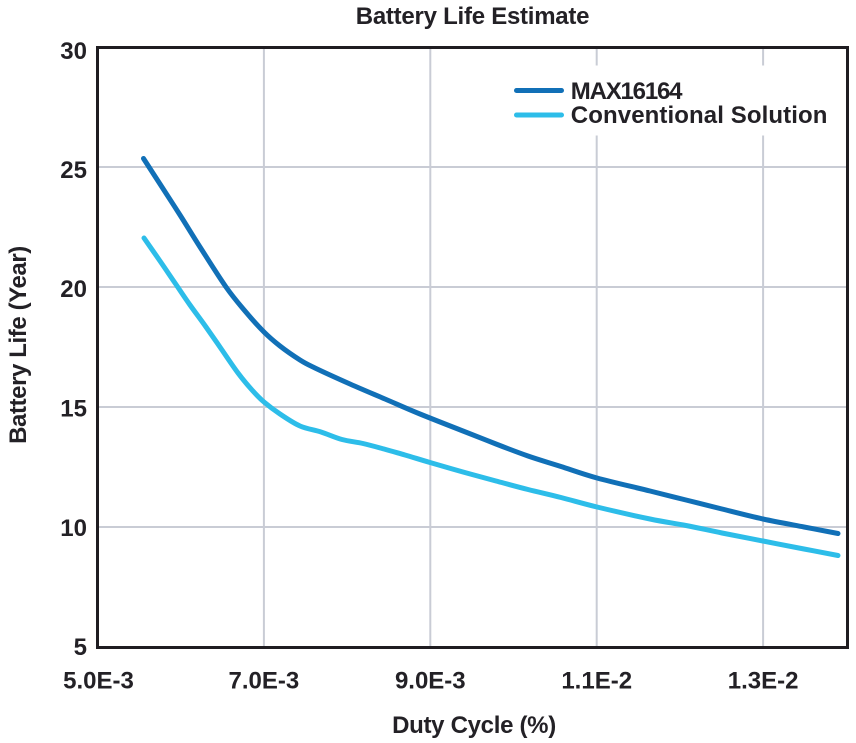 Image resolution: width=856 pixels, height=743 pixels. Describe the element at coordinates (763, 681) in the screenshot. I see `svg-text: 1.3E-2` at that location.